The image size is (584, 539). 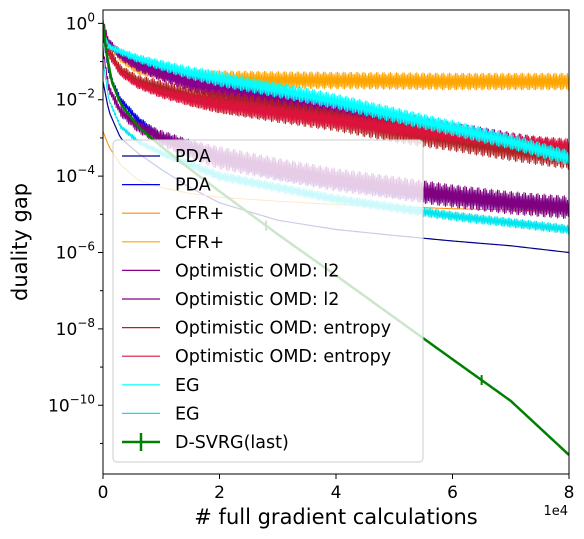 I want to click on legend-label-3: CFR+, so click(x=199, y=243).